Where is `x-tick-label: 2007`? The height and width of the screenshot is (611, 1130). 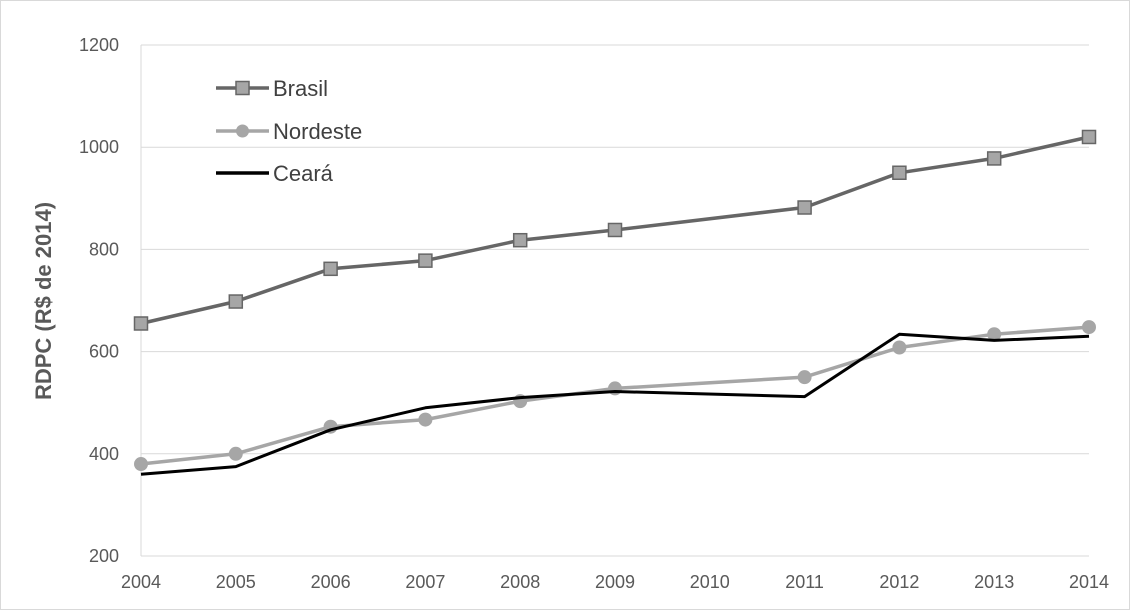 x-tick-label: 2007 is located at coordinates (425, 582).